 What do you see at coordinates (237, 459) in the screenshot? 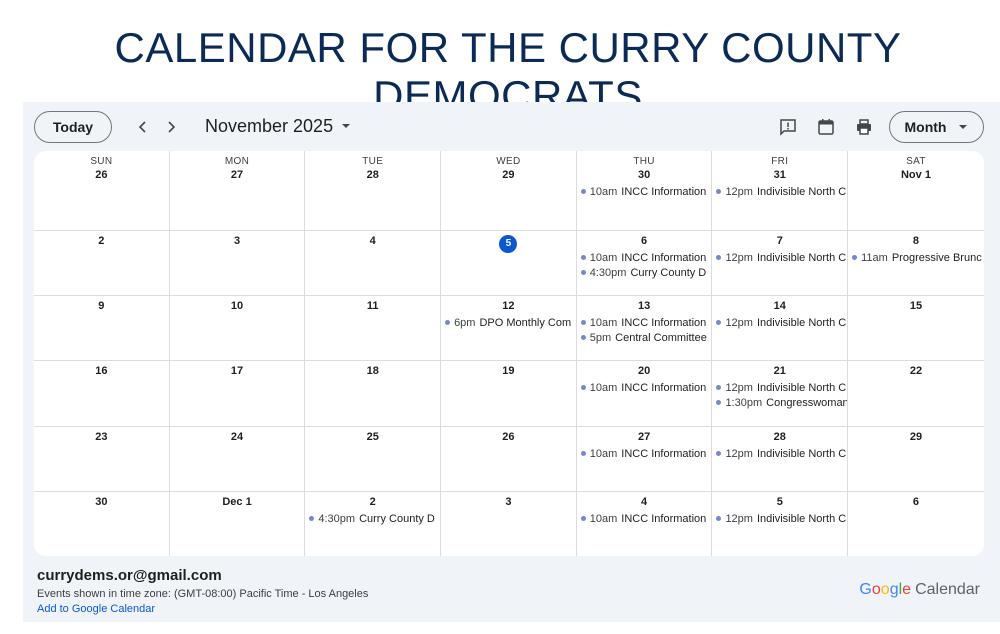
I see `day-cell: 24` at bounding box center [237, 459].